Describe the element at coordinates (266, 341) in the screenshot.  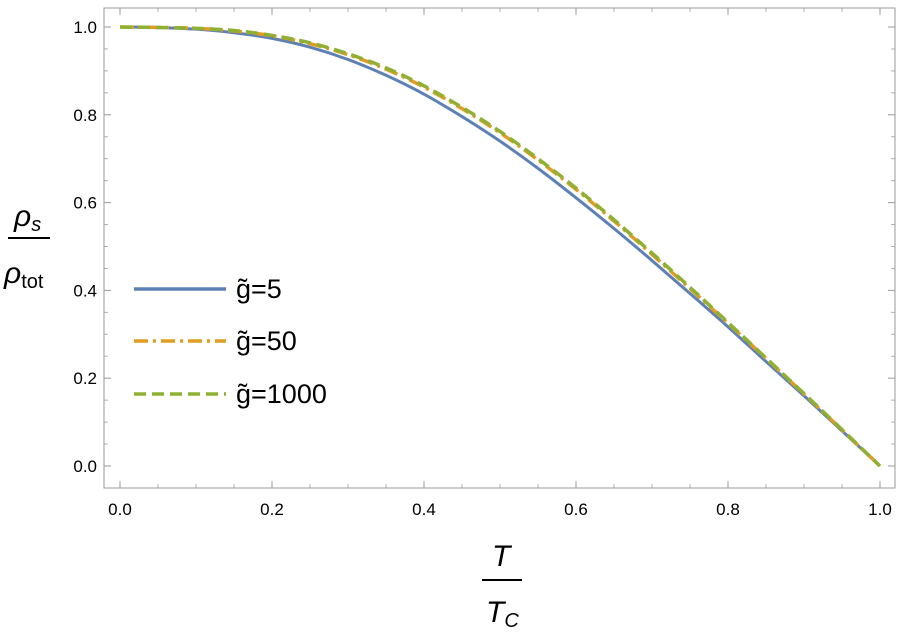
I see `legend-label-1: g̃=50` at that location.